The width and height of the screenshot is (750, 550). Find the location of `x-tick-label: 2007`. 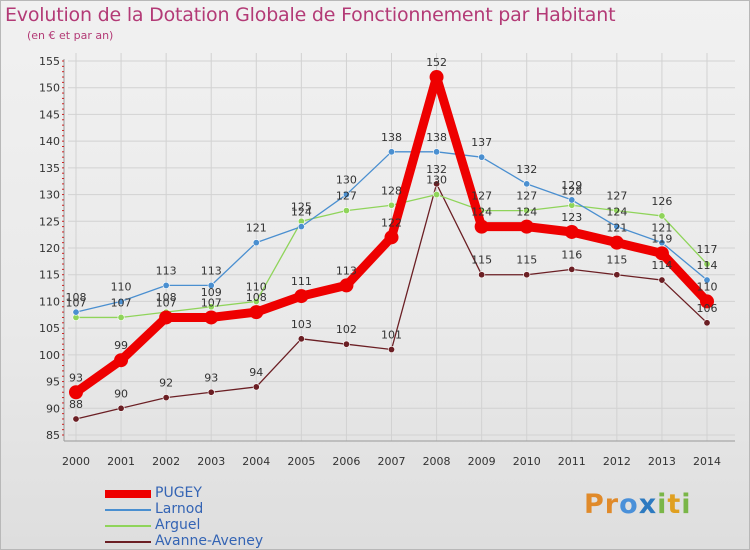

x-tick-label: 2007 is located at coordinates (392, 461).